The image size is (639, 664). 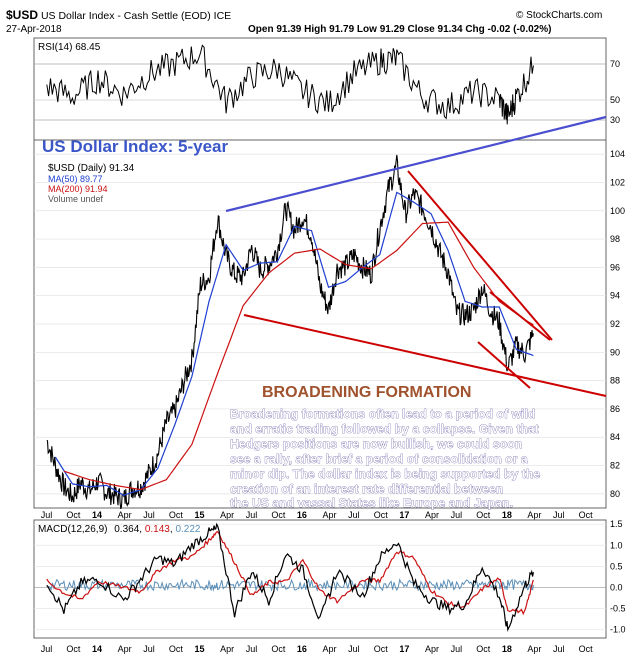 I want to click on price-y-tick: 90, so click(x=615, y=352).